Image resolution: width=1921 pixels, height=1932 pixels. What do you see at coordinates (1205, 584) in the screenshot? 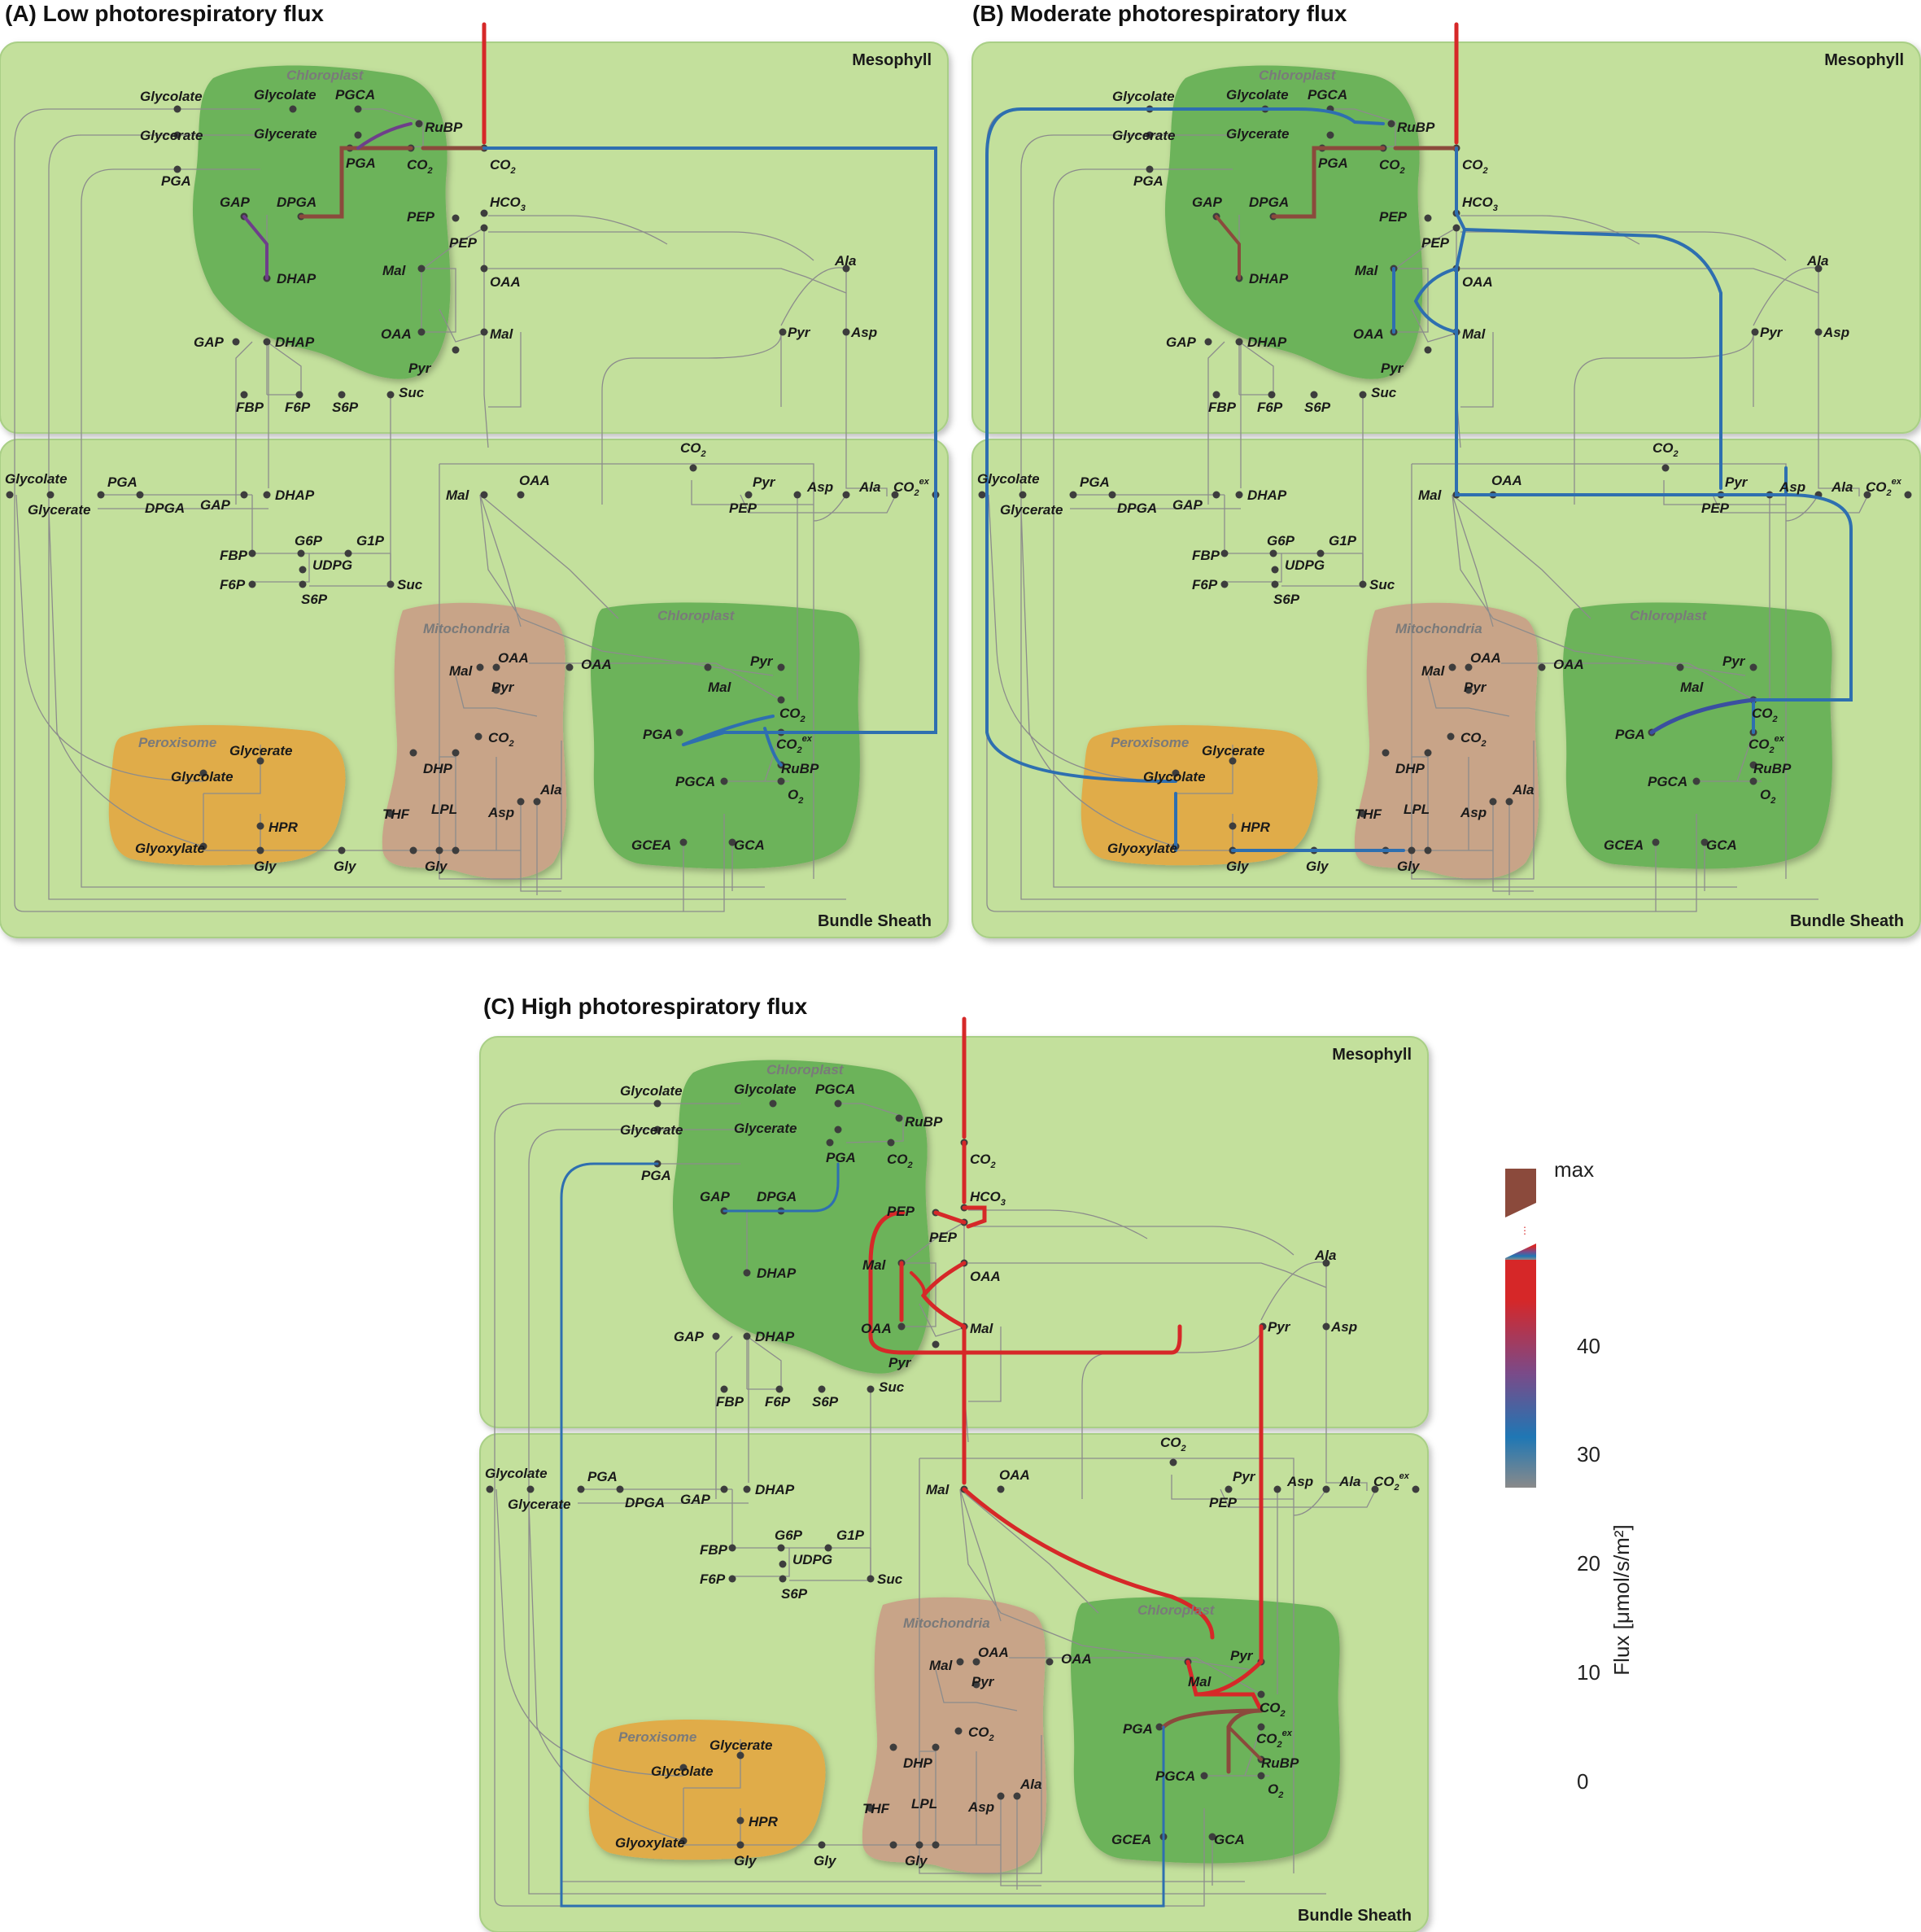
I see `metabolite-f6p-label: F6P` at bounding box center [1205, 584].